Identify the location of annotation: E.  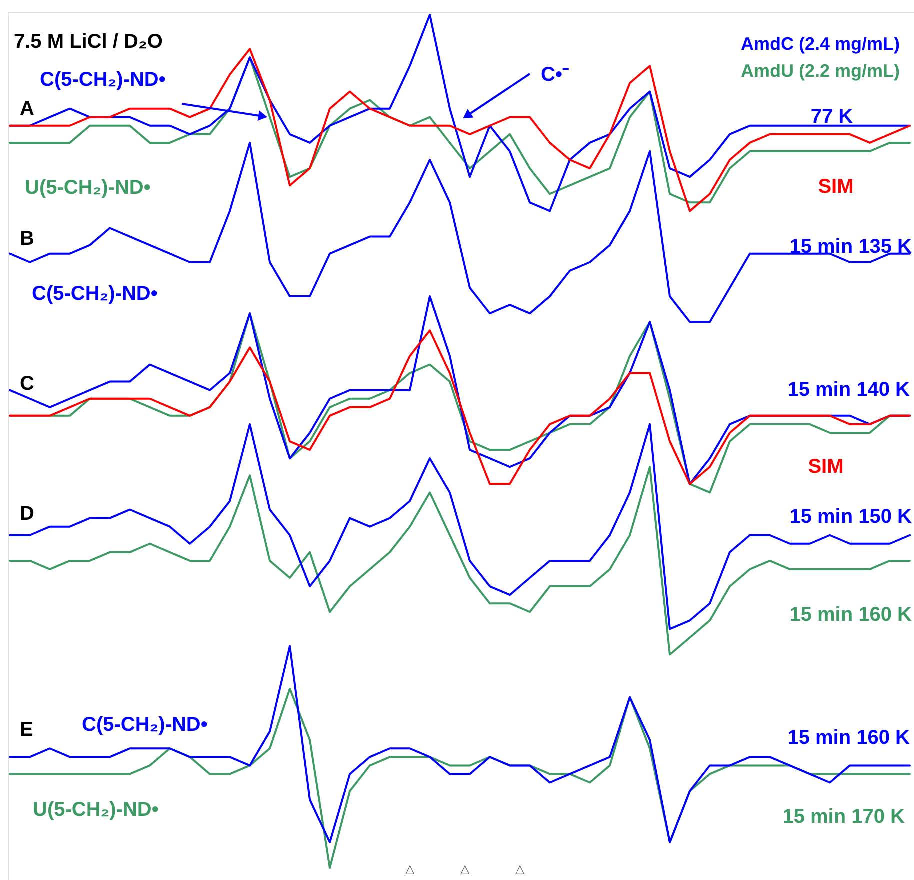
(27, 730).